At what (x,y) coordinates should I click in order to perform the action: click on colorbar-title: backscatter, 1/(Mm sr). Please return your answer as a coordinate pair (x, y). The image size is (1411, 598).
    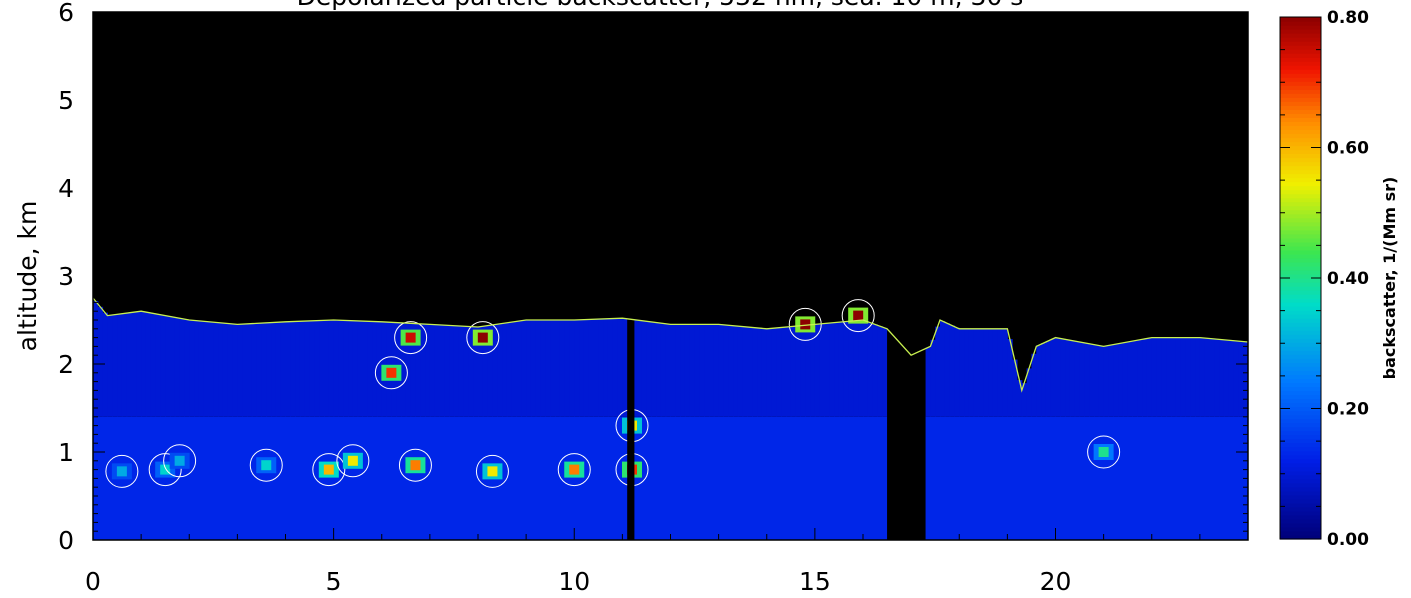
    Looking at the image, I should click on (1389, 278).